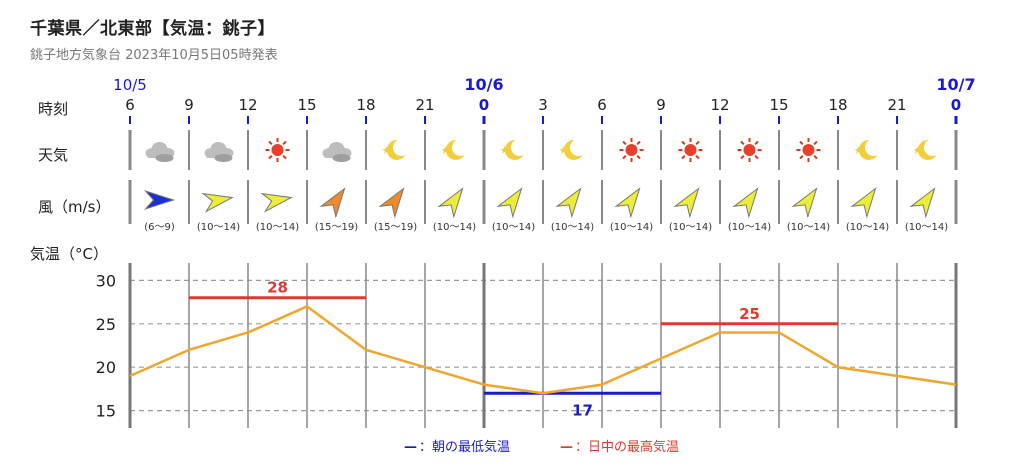 This screenshot has height=472, width=1024. I want to click on wind-speed-label: (15〜19), so click(395, 227).